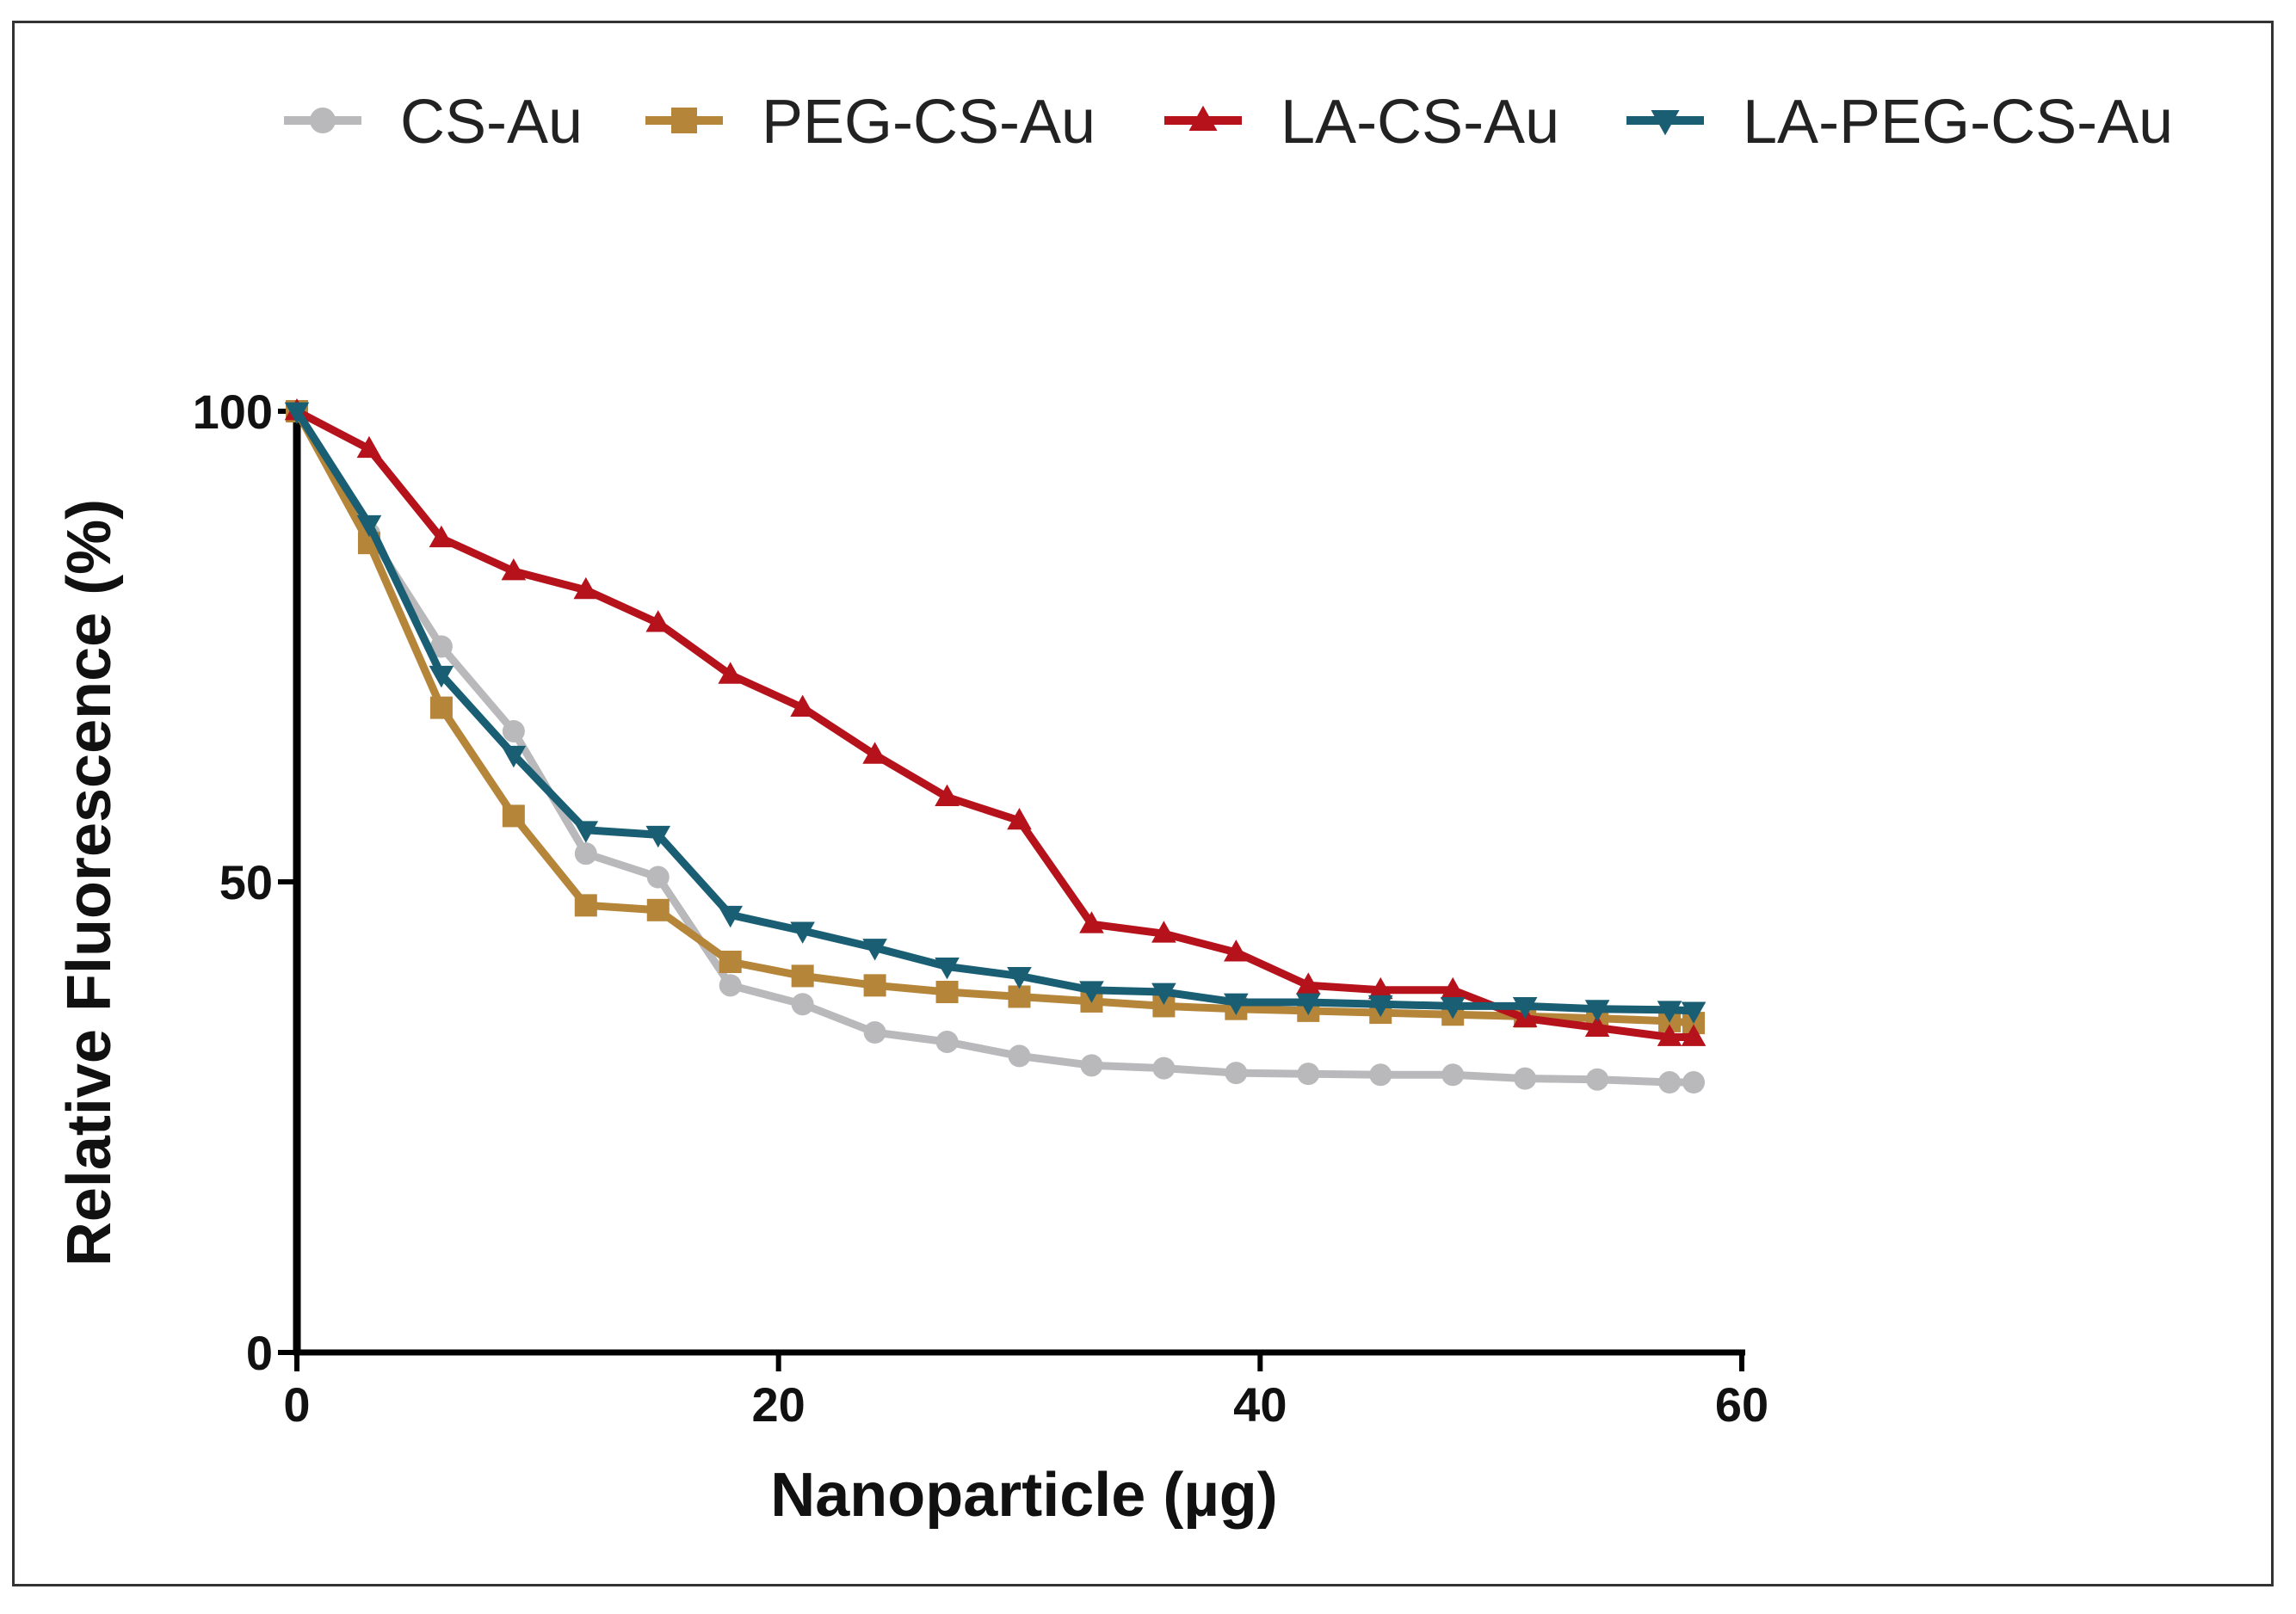 The image size is (2296, 1614). Describe the element at coordinates (296, 1404) in the screenshot. I see `x-tick-label: 0` at that location.